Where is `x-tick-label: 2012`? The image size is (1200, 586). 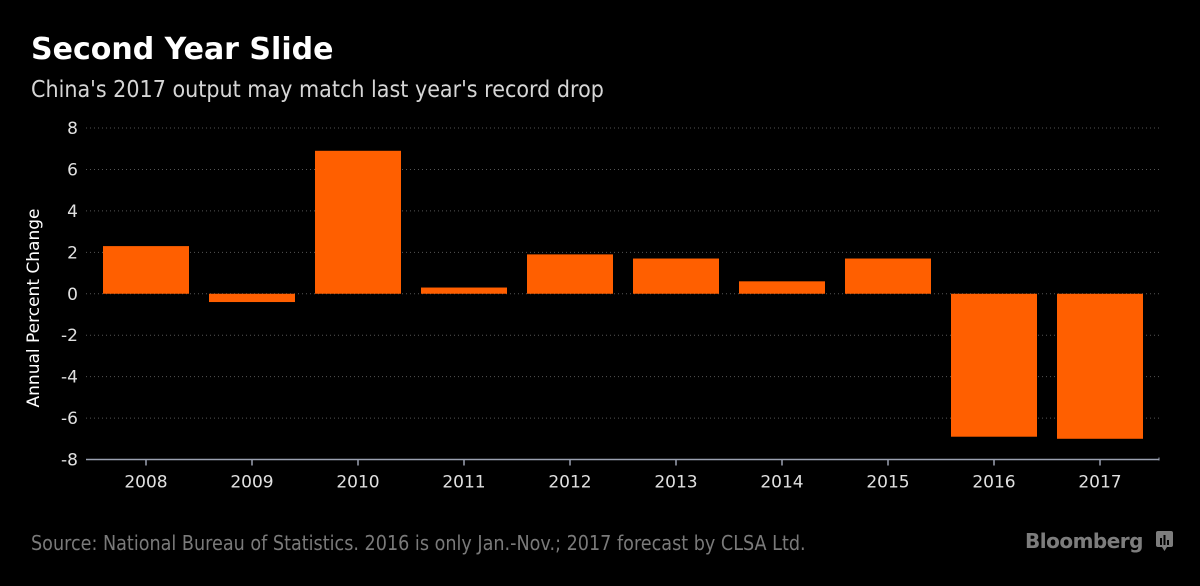
x-tick-label: 2012 is located at coordinates (569, 483).